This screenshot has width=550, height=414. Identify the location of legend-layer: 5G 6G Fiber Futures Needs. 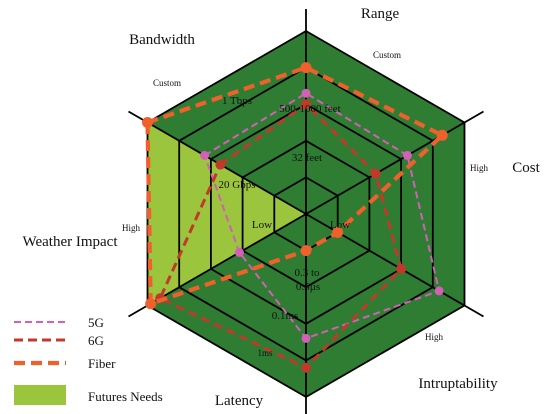
(88, 360).